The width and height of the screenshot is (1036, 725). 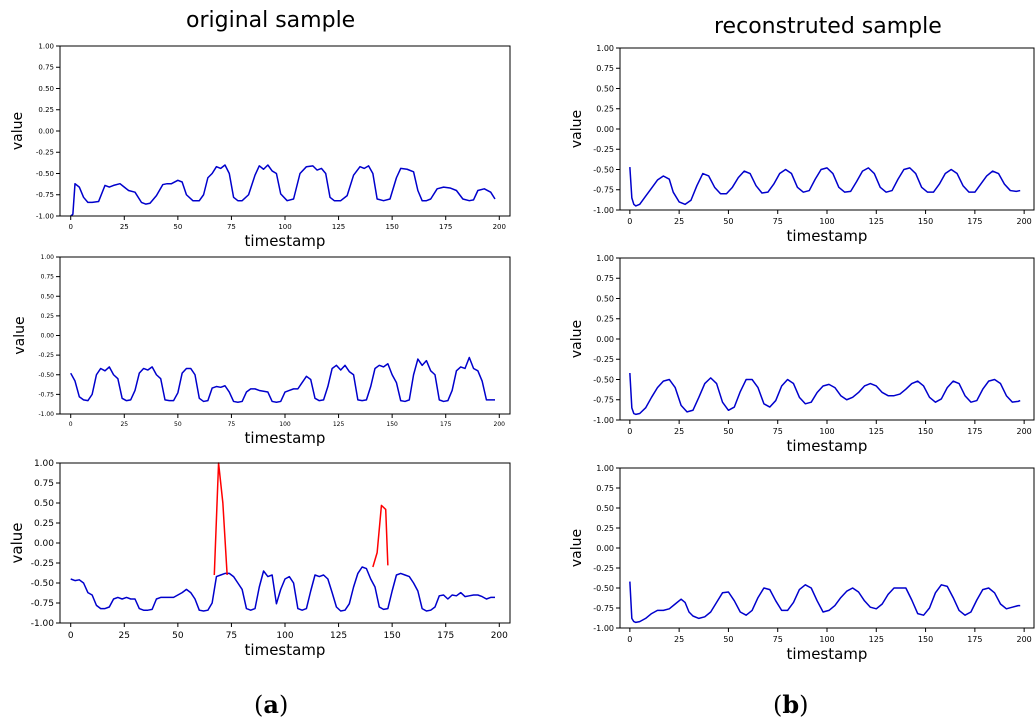 What do you see at coordinates (18, 131) in the screenshot?
I see `y-axis-label-a-1: value` at bounding box center [18, 131].